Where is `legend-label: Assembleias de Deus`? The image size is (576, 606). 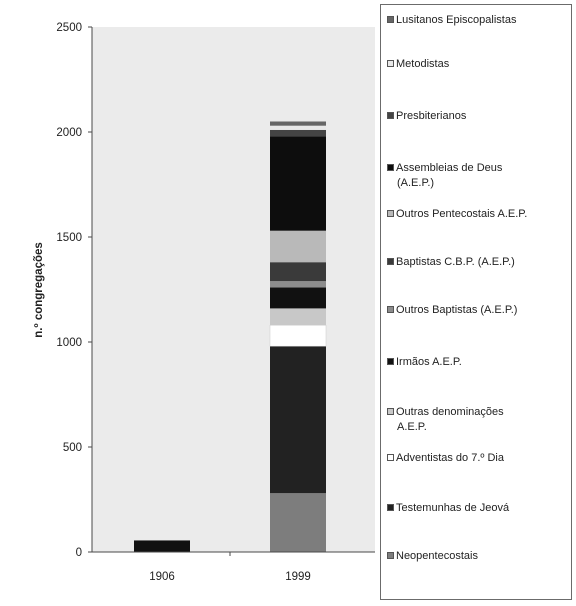
legend-label: Assembleias de Deus is located at coordinates (449, 168).